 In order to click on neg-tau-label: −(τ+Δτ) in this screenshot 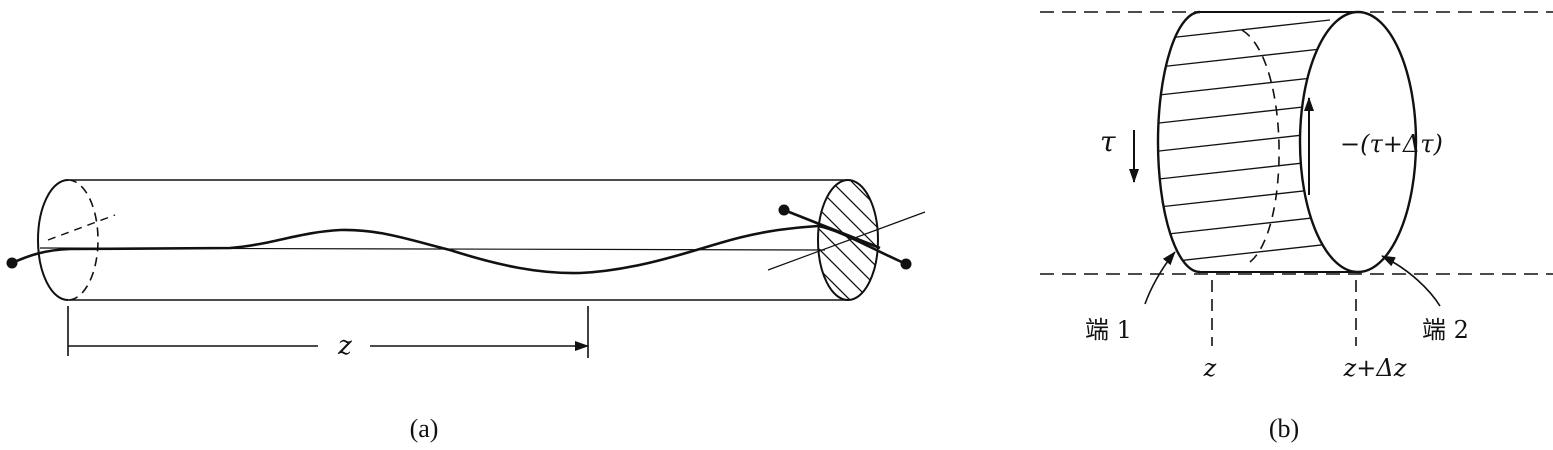, I will do `click(1391, 144)`.